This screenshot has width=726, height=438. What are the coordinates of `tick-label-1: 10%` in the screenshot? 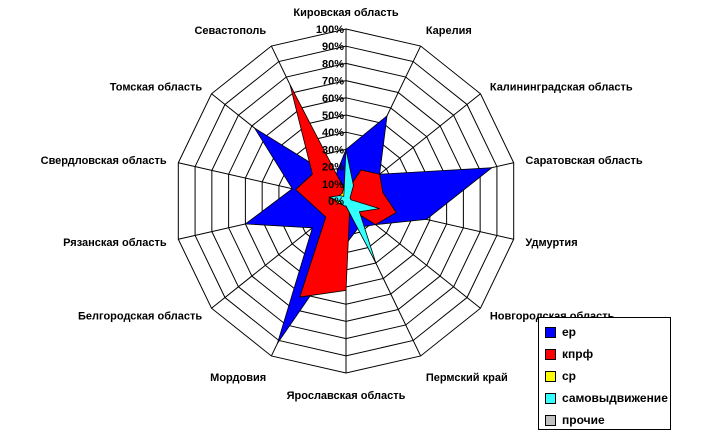 It's located at (333, 185).